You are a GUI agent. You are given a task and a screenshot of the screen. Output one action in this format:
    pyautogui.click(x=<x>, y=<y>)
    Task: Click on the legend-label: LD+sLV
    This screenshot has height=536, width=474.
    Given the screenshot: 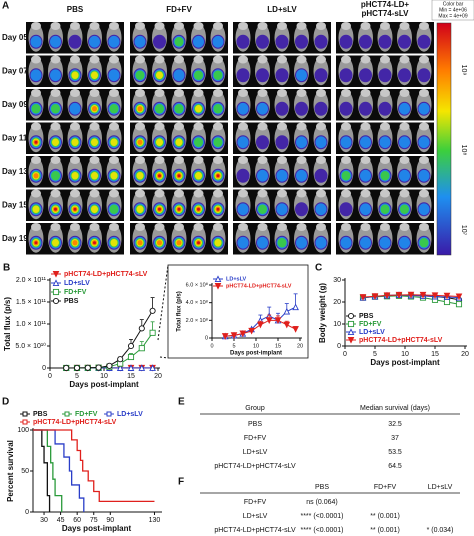 What is the action you would take?
    pyautogui.click(x=236, y=279)
    